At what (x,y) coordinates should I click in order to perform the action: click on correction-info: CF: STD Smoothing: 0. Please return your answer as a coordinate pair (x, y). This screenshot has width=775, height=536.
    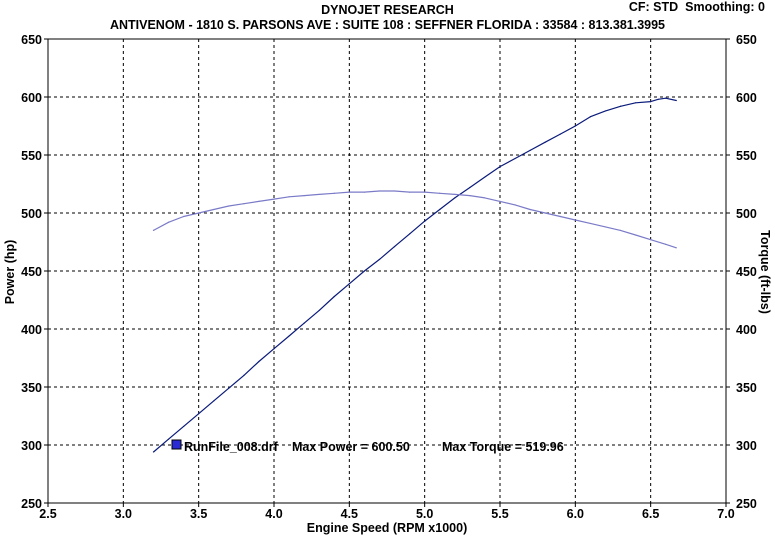
    Looking at the image, I should click on (697, 7).